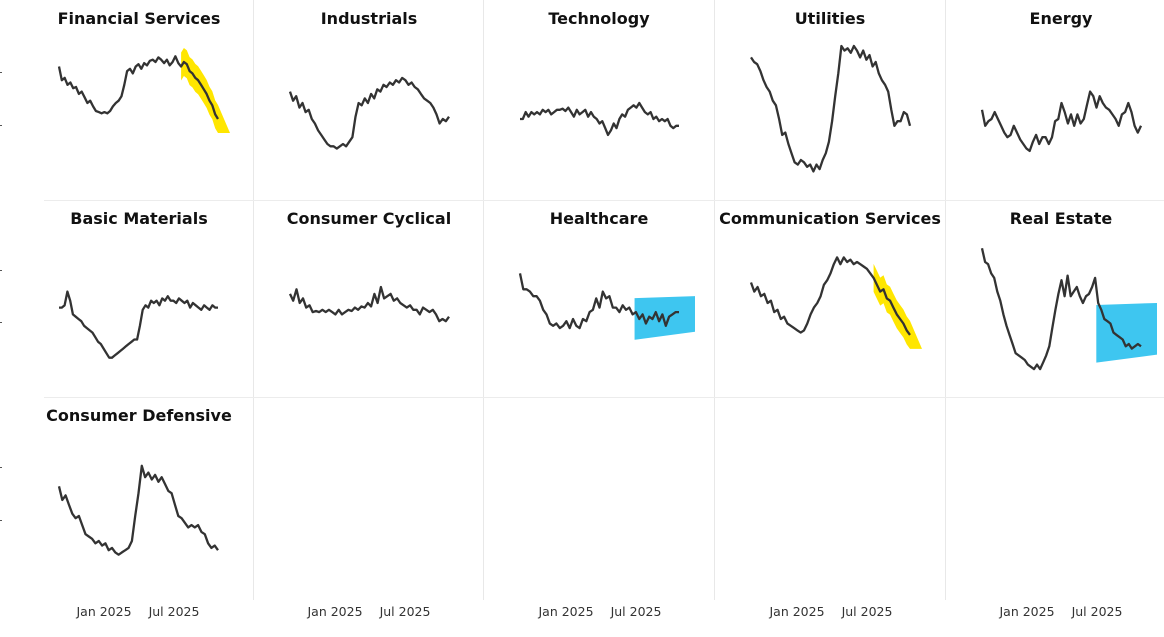  I want to click on sector-panel: Healthcare, so click(598, 298).